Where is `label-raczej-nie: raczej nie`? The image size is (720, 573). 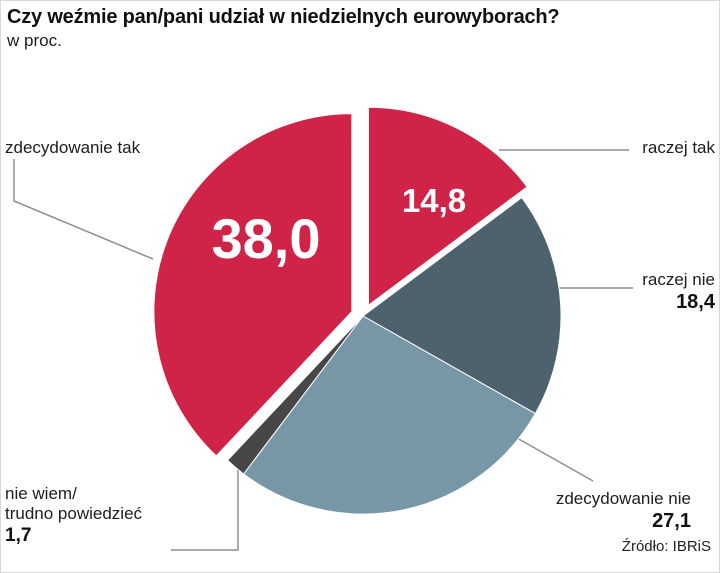
label-raczej-nie: raczej nie is located at coordinates (678, 279).